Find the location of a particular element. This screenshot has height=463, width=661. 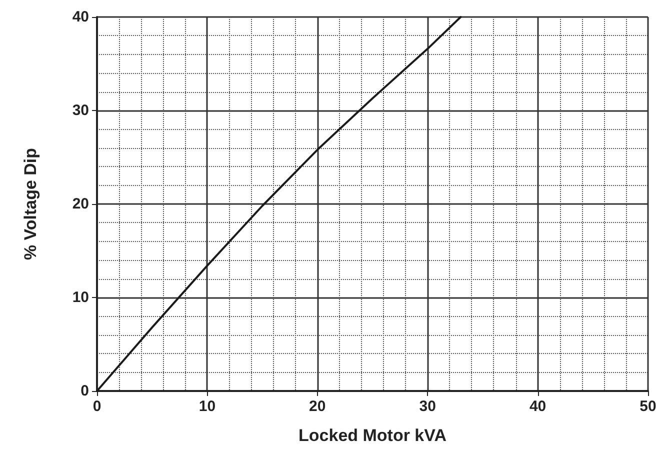

x-axis-title: Locked Motor kVA is located at coordinates (372, 435).